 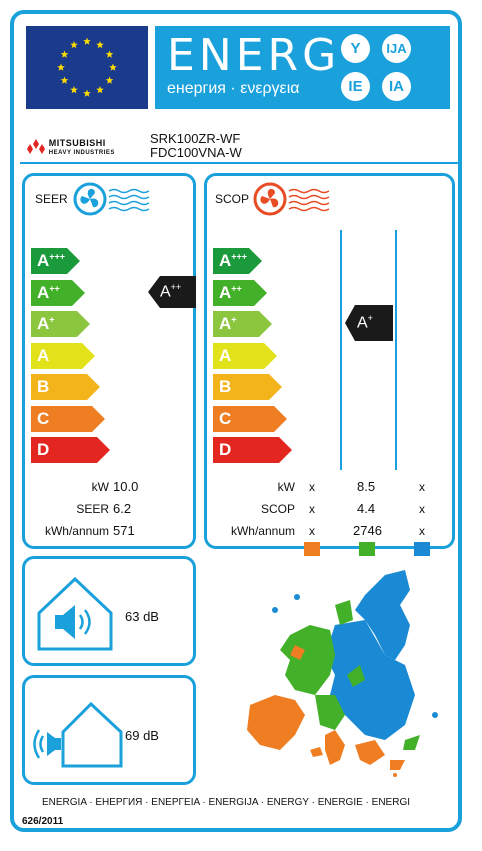 I want to click on seer-rating-sup: ++, so click(x=176, y=287).